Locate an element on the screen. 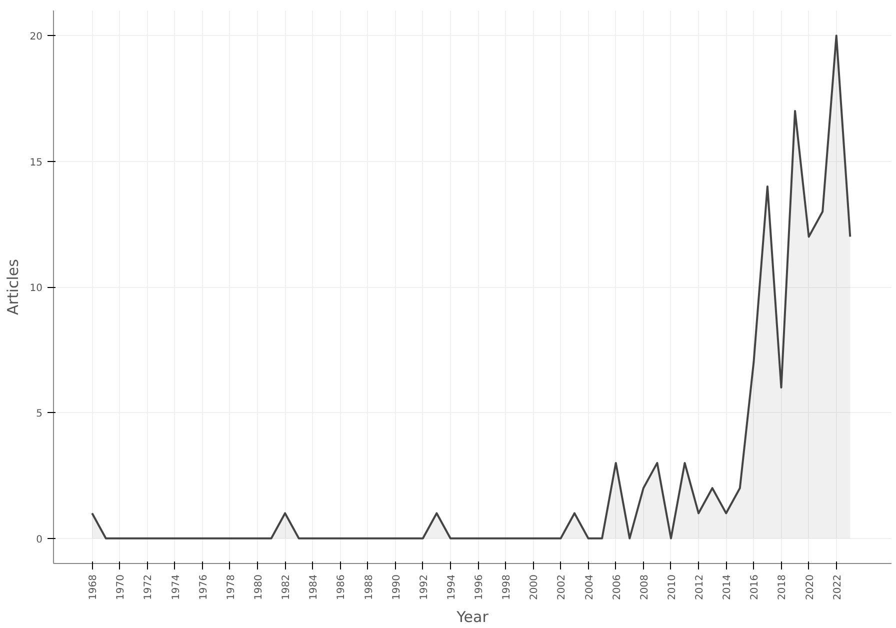  x-tick-label: 2004 is located at coordinates (590, 587).